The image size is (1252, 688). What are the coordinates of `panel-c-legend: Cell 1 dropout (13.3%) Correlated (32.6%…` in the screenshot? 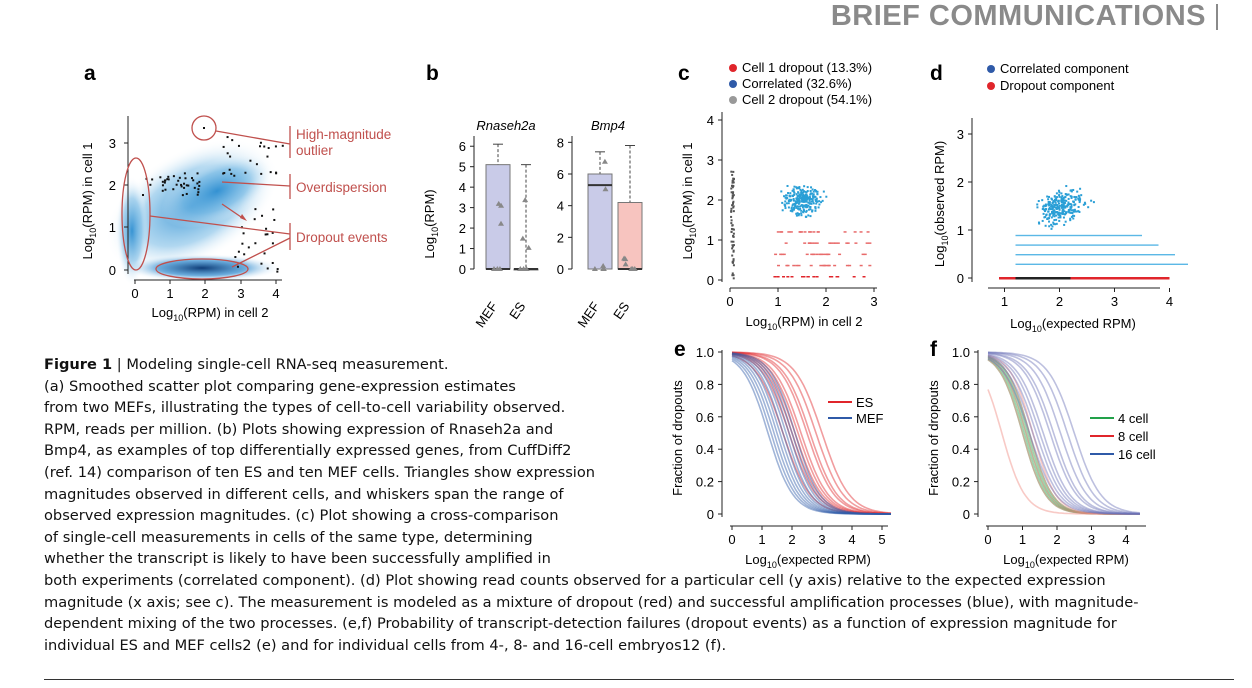 It's located at (800, 83).